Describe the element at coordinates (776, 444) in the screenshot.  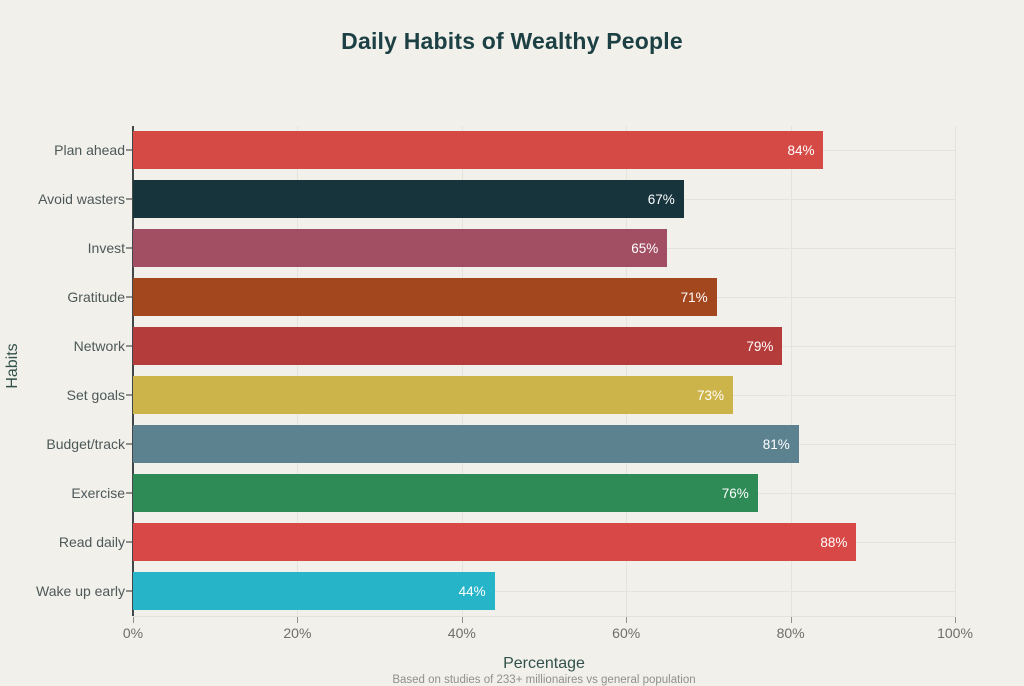
I see `bar-value-label: 81%` at that location.